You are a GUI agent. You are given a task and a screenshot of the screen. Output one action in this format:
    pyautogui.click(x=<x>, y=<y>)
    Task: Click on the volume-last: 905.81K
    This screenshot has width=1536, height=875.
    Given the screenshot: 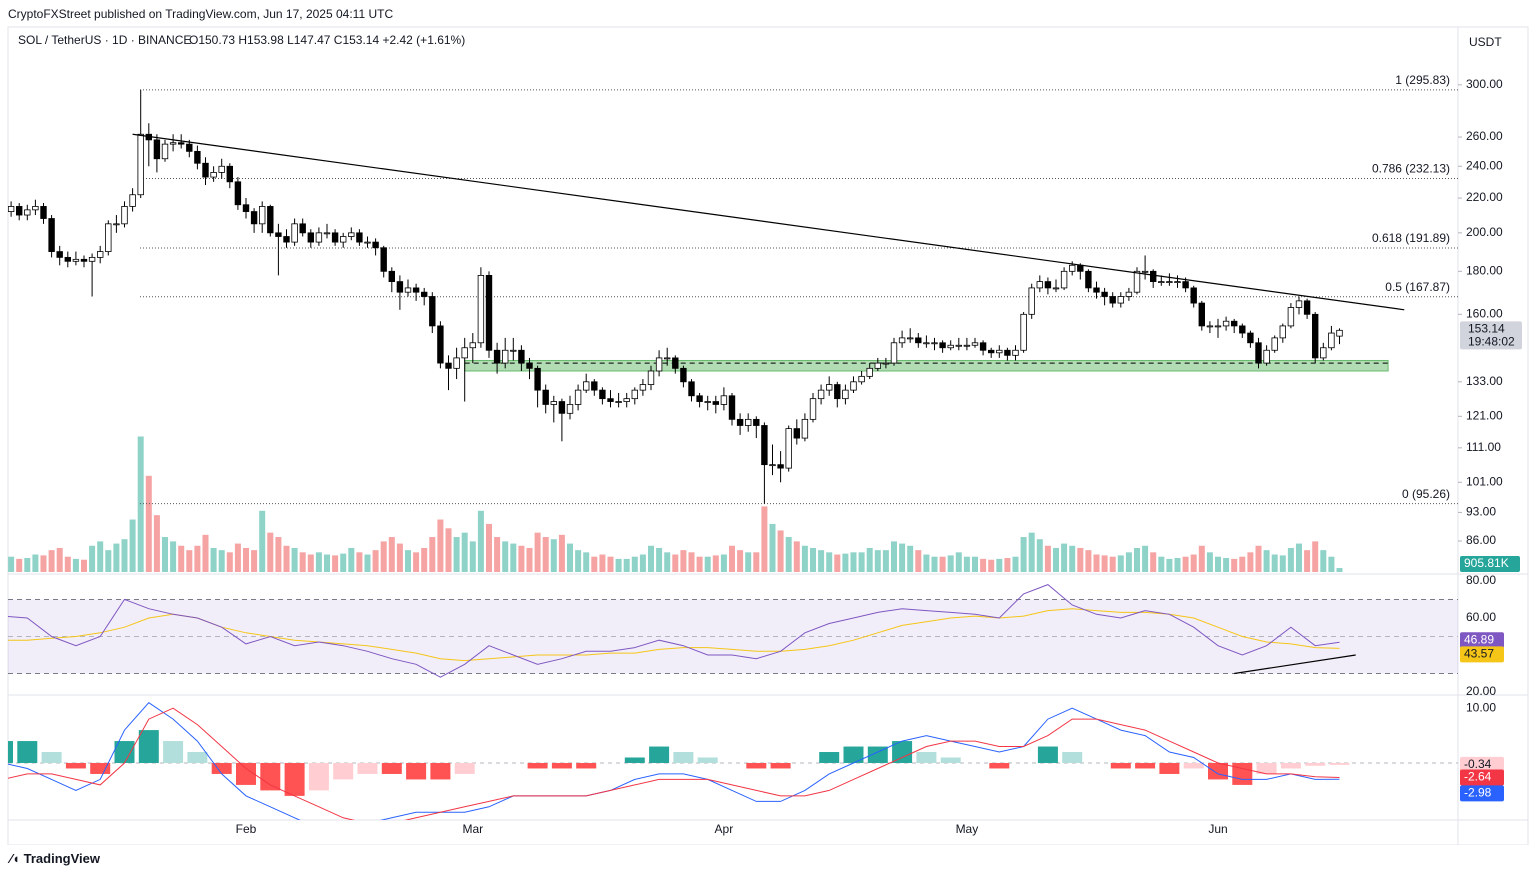 What is the action you would take?
    pyautogui.click(x=1486, y=563)
    